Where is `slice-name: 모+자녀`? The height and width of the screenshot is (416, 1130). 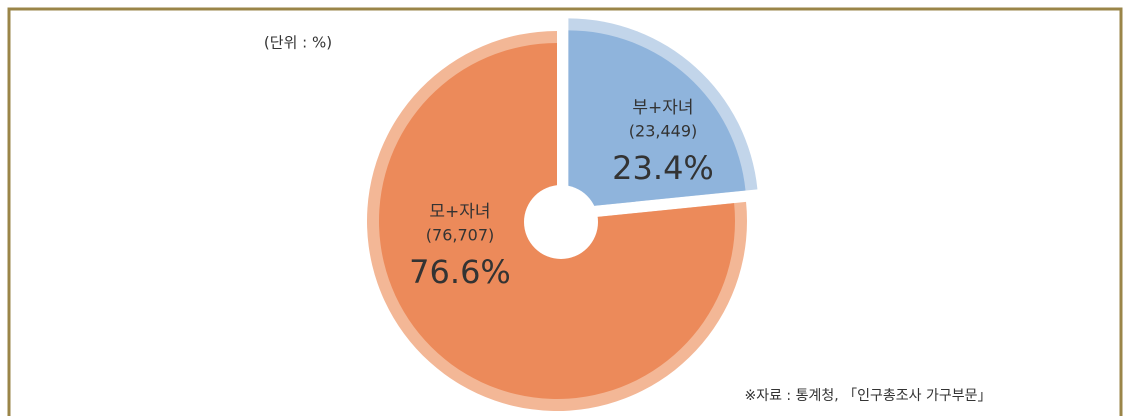 slice-name: 모+자녀 is located at coordinates (459, 212).